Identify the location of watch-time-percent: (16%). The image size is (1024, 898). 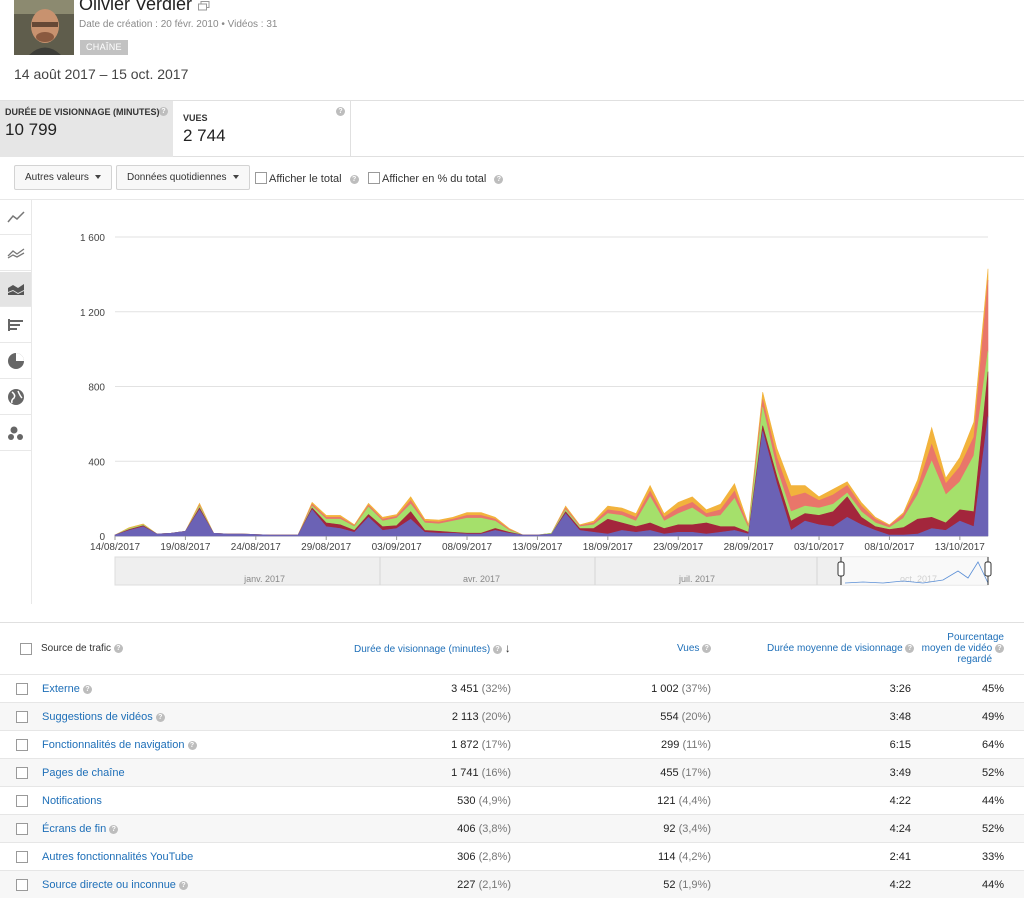
(496, 773).